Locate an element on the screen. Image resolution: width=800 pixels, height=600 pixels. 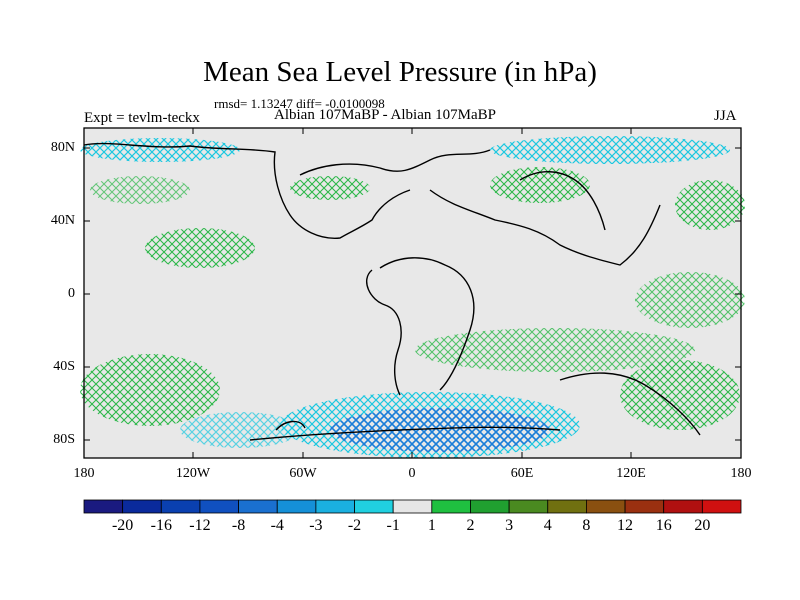
rmsd-diff-stats: rmsd= 1.13247 diff= -0.0100098 is located at coordinates (299, 103).